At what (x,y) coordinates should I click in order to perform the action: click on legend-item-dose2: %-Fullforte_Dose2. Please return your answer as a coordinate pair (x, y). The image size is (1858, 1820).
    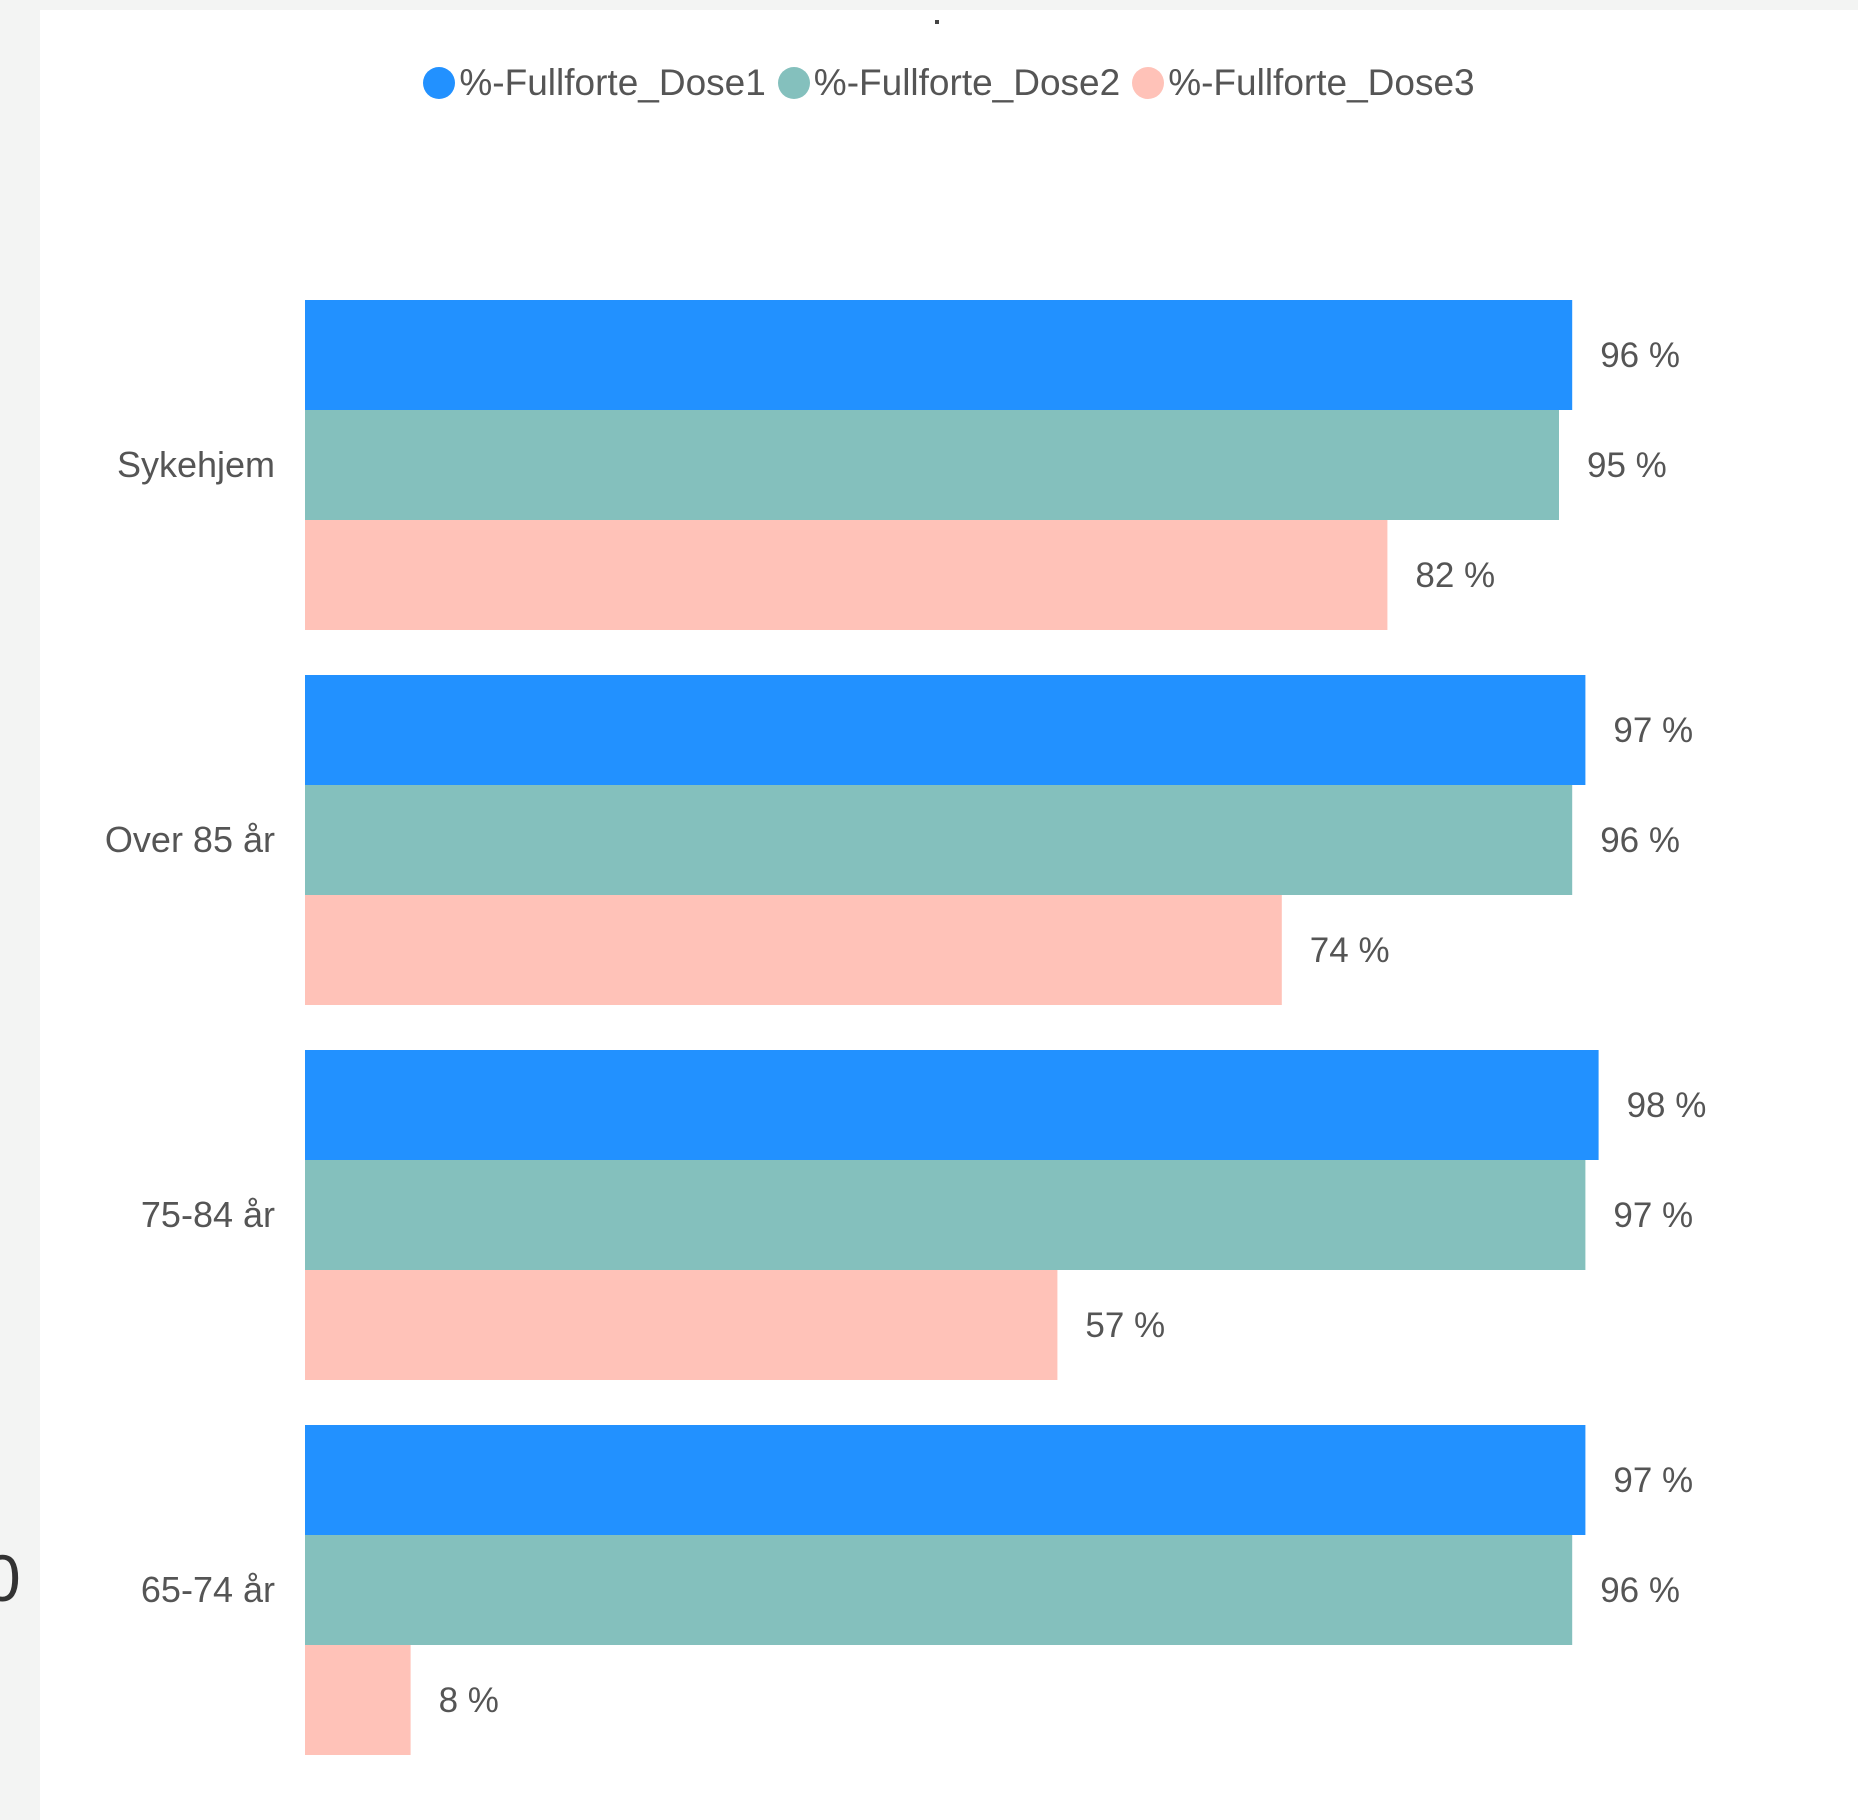
    Looking at the image, I should click on (949, 83).